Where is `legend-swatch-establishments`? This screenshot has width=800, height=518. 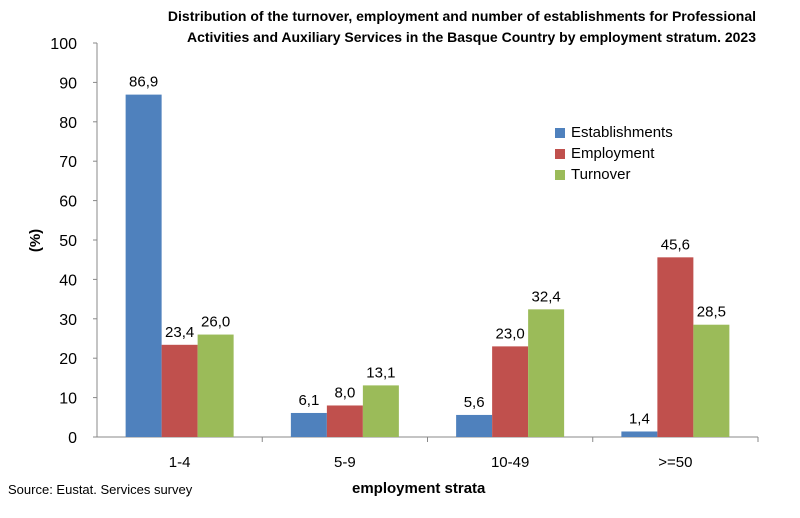
legend-swatch-establishments is located at coordinates (560, 132).